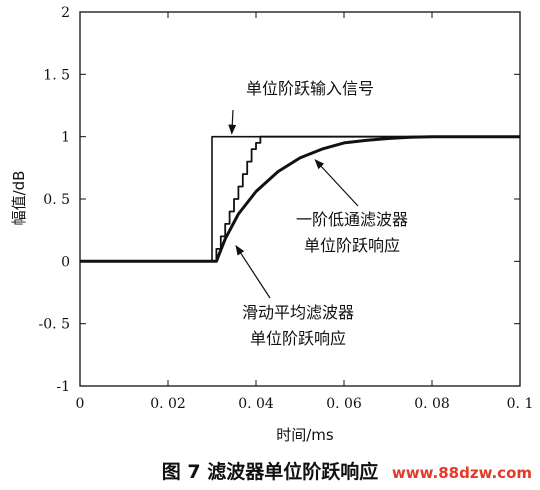 Image resolution: width=540 pixels, height=490 pixels. What do you see at coordinates (65, 262) in the screenshot?
I see `y-tick-label: 0` at bounding box center [65, 262].